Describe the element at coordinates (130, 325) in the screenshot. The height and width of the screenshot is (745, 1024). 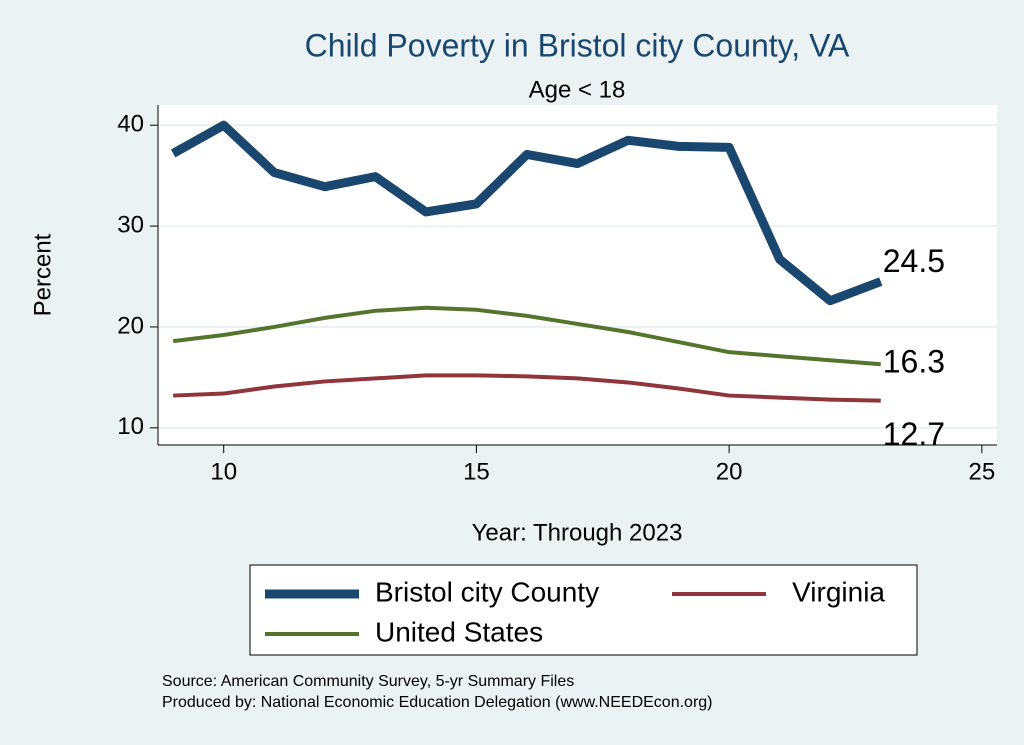
I see `y-tick-label: 20` at that location.